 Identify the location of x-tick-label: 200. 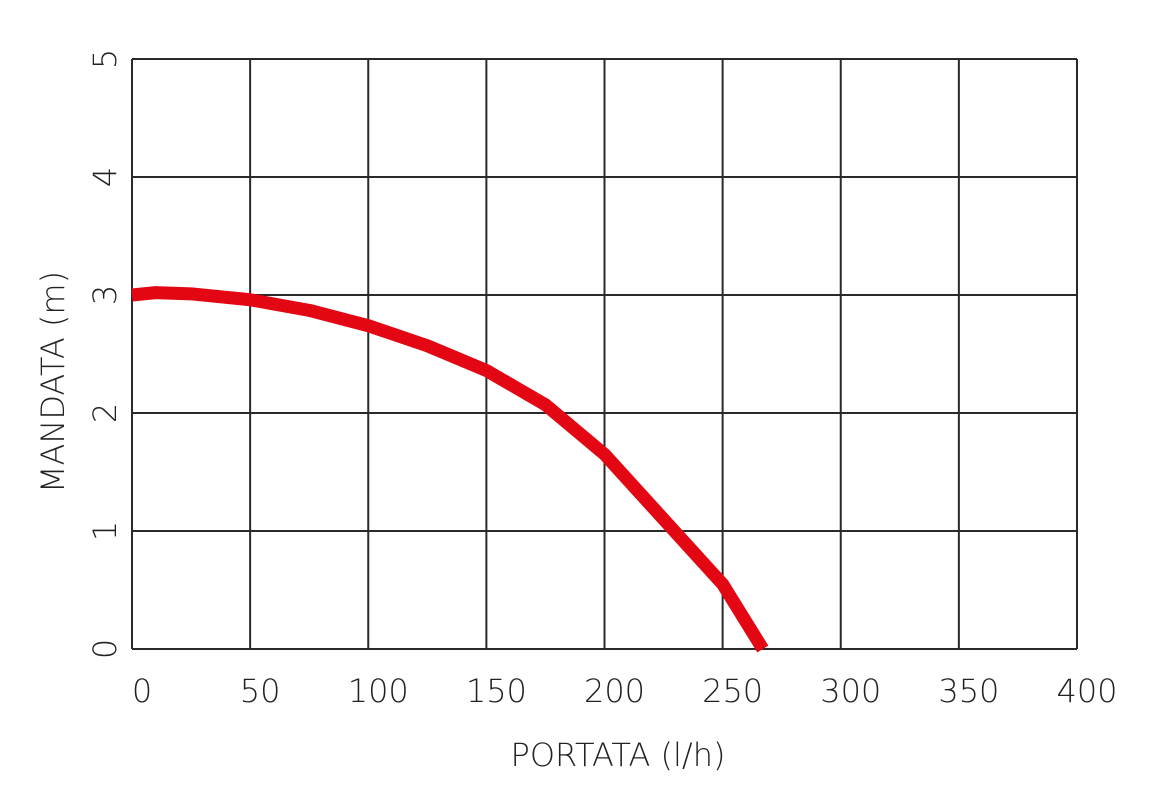
(614, 691).